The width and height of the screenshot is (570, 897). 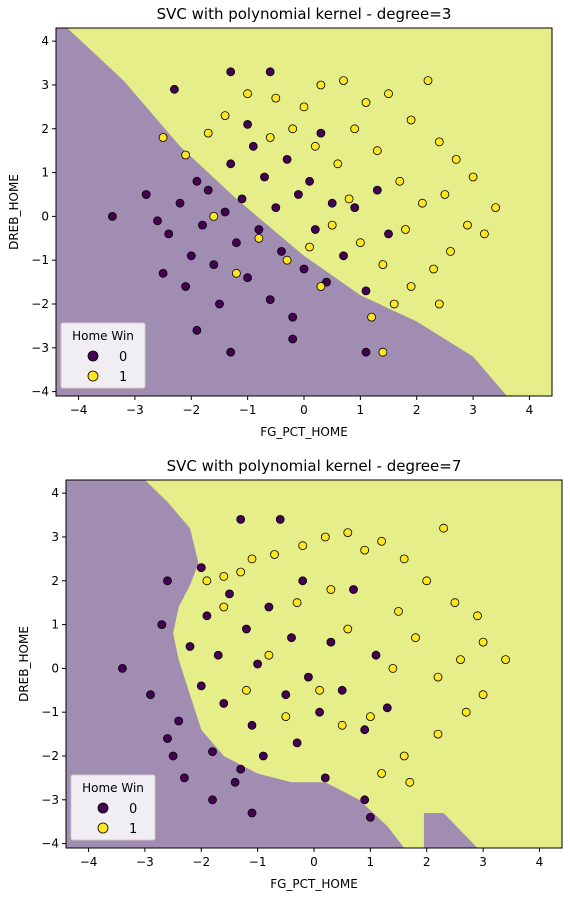 I want to click on legend-box, so click(x=113, y=807).